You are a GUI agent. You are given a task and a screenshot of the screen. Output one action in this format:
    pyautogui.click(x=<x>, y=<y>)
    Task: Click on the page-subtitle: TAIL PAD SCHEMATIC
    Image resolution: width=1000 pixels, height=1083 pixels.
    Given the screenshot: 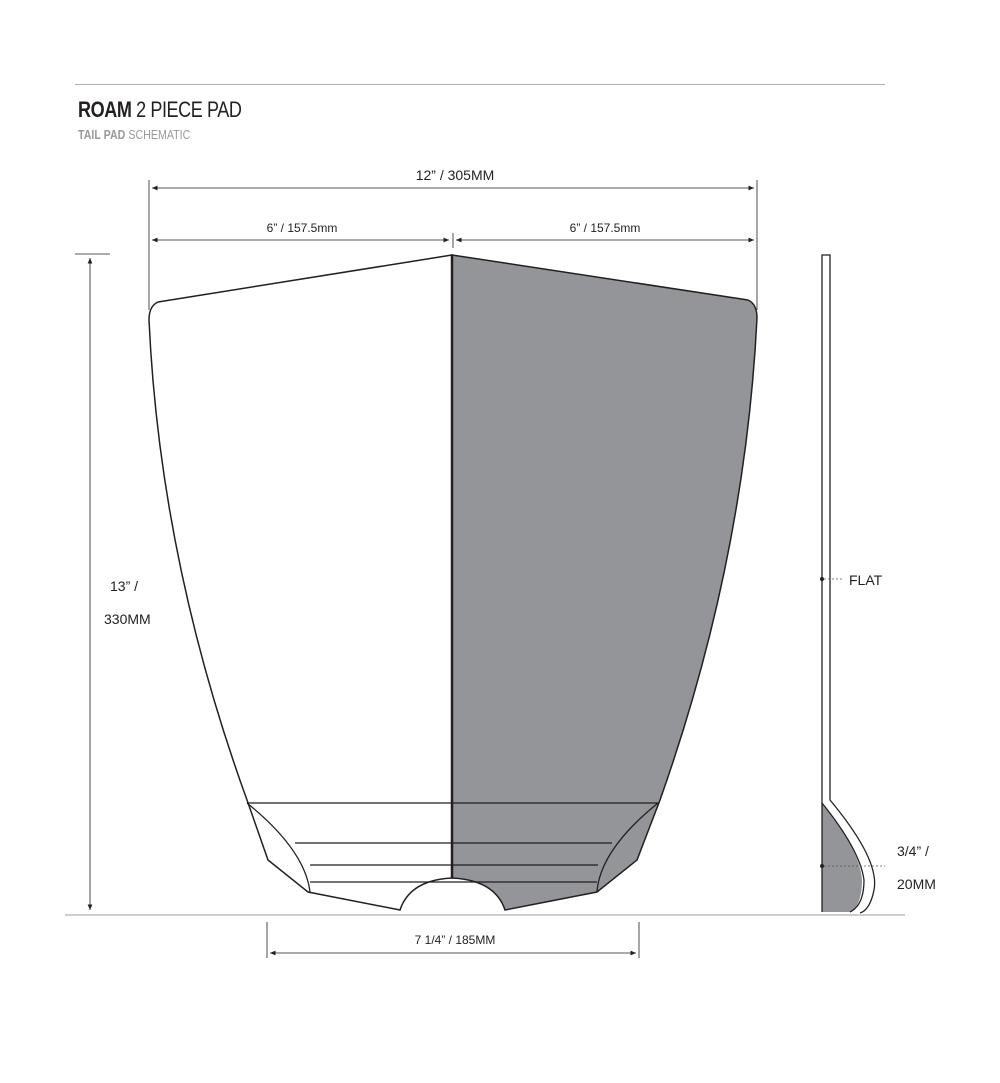 What is the action you would take?
    pyautogui.click(x=134, y=134)
    